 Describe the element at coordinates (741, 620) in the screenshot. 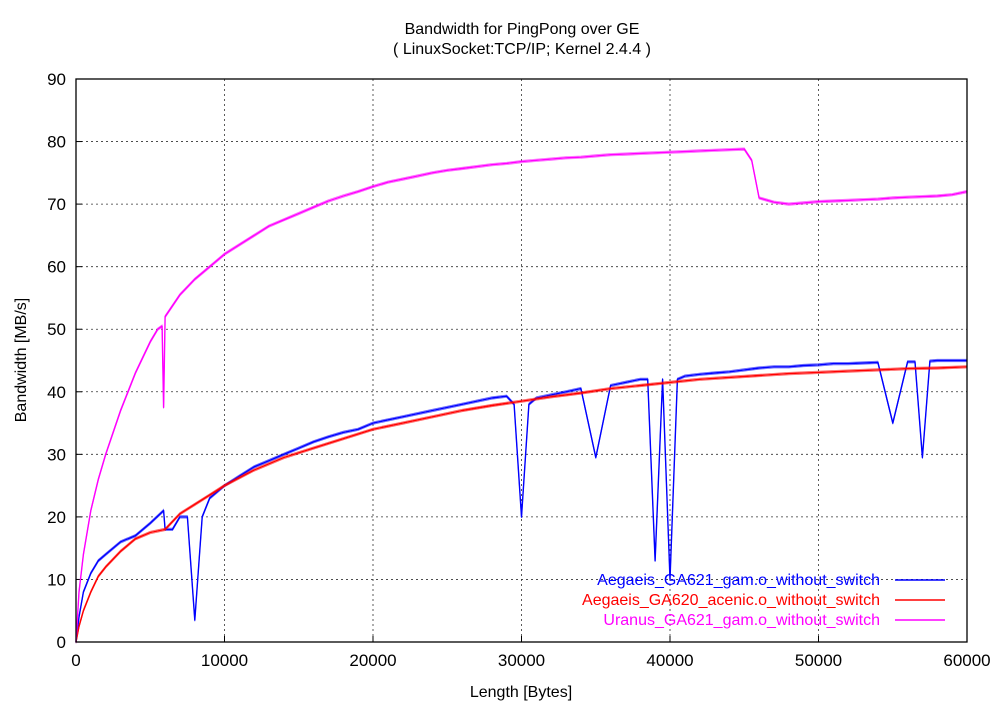

I see `legend-label: Uranus_GA621_gam.o_without_switch` at that location.